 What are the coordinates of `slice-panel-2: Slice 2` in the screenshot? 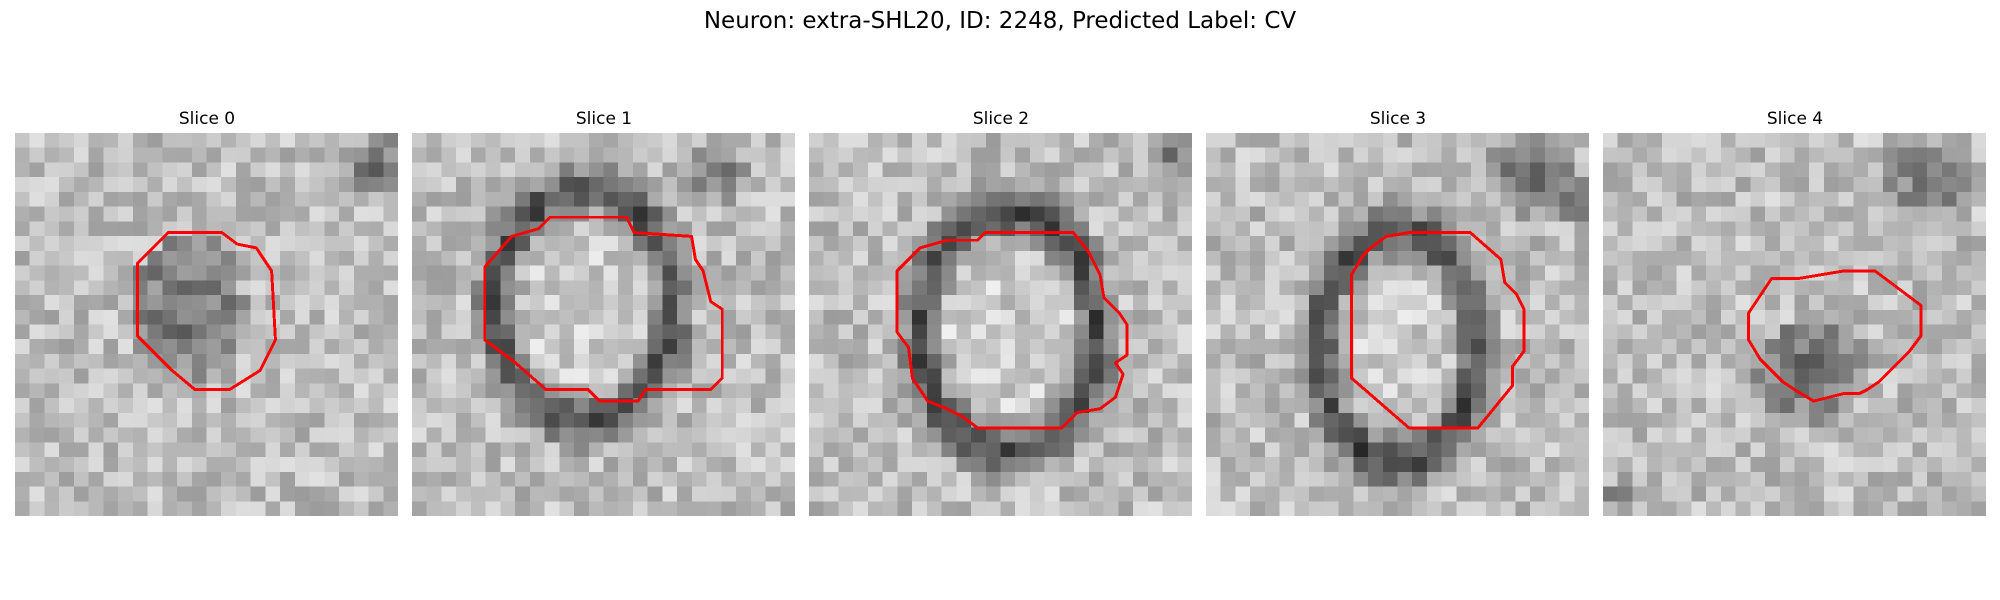 It's located at (1001, 312).